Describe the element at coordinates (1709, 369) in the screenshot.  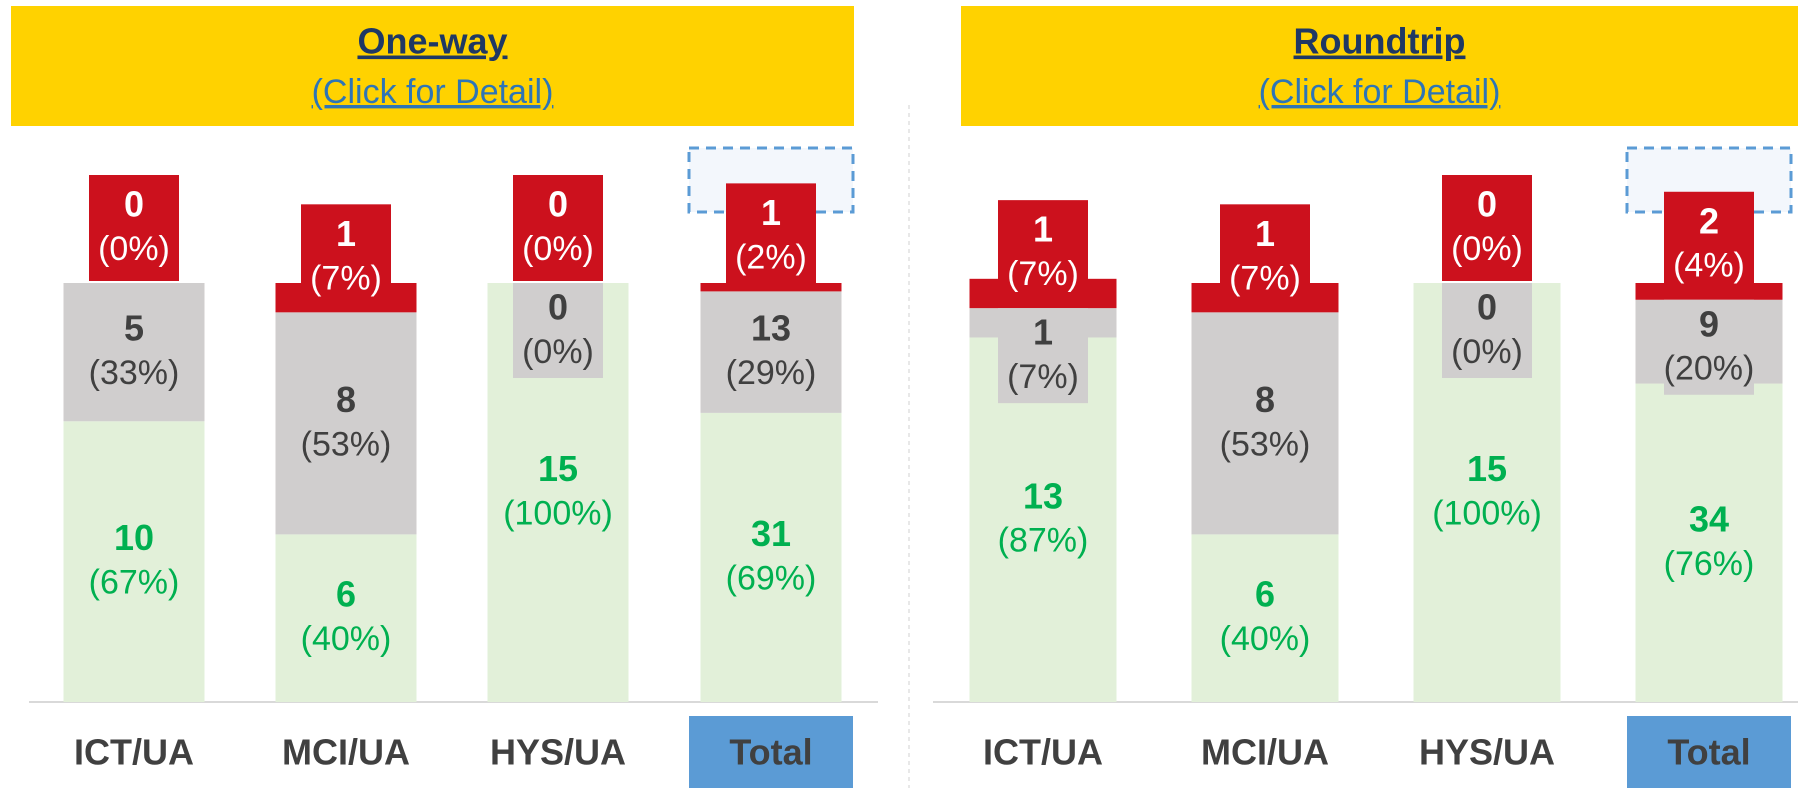
I see `share-label: (20%)` at that location.